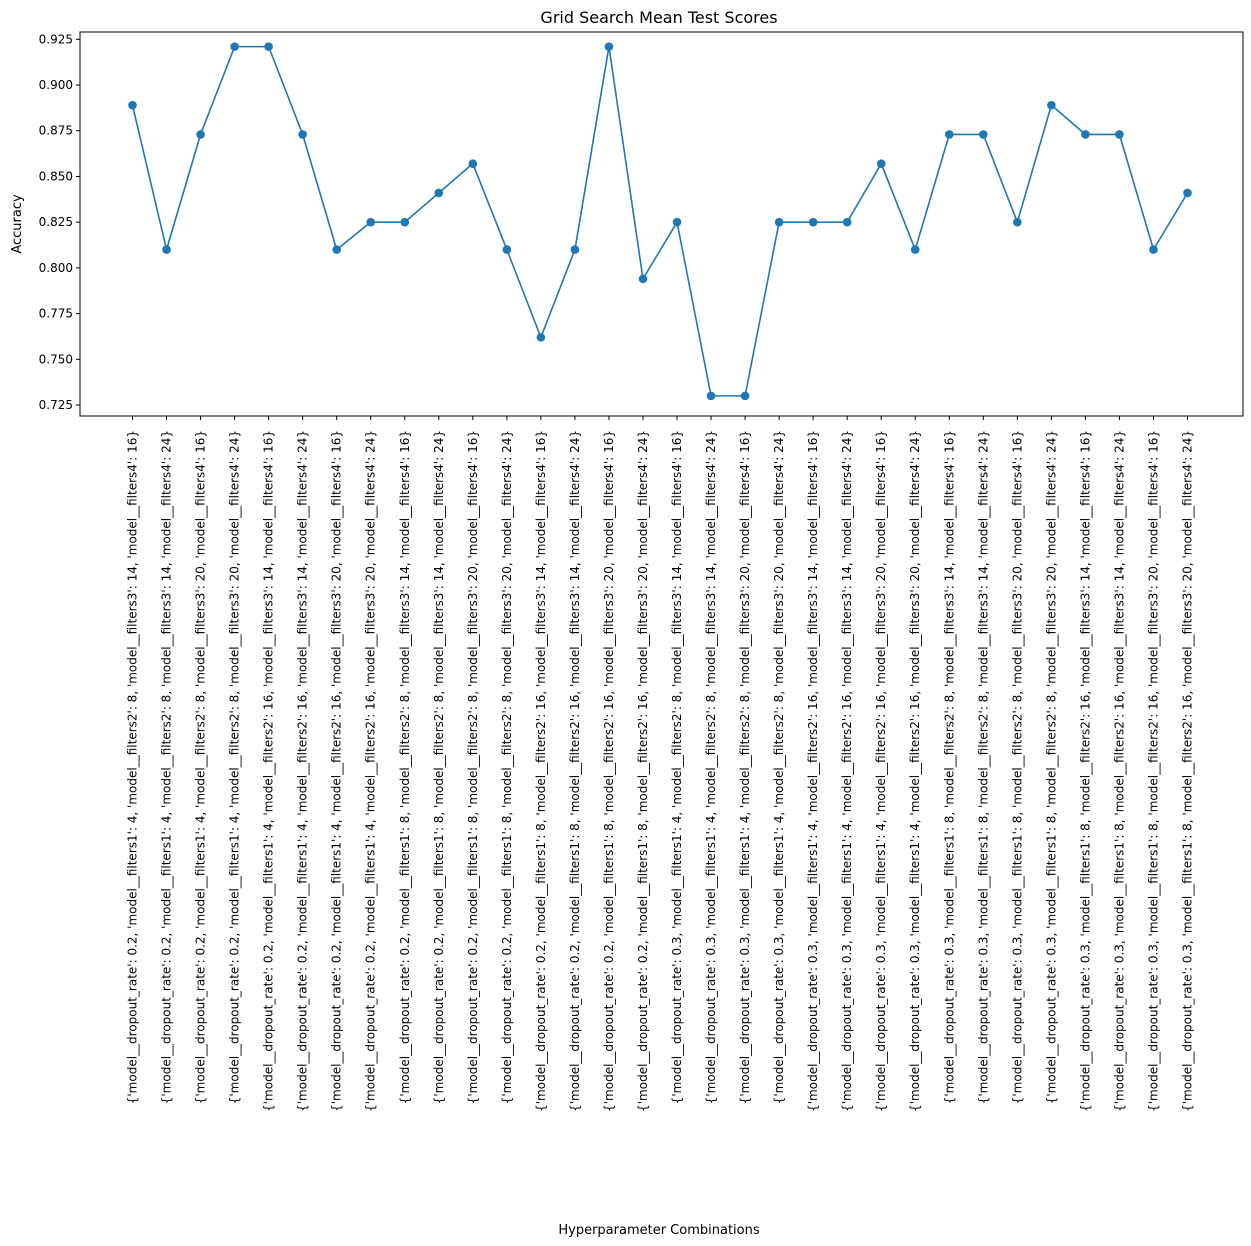 This screenshot has width=1251, height=1246. I want to click on y-tick-label: 0.900, so click(56, 85).